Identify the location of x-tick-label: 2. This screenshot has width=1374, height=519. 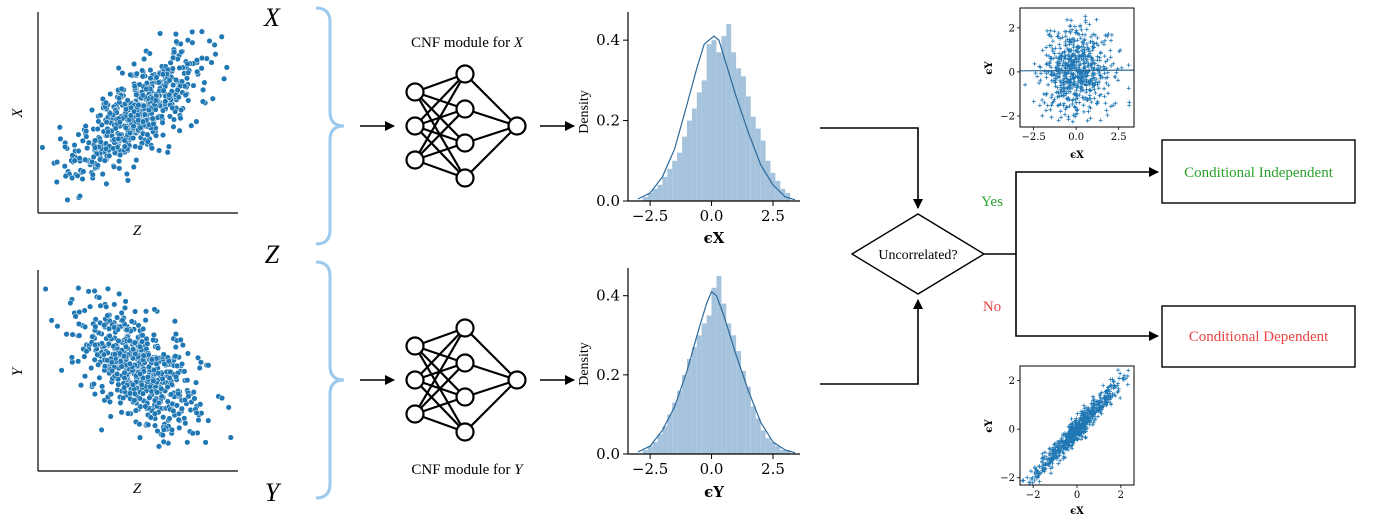
(1121, 495).